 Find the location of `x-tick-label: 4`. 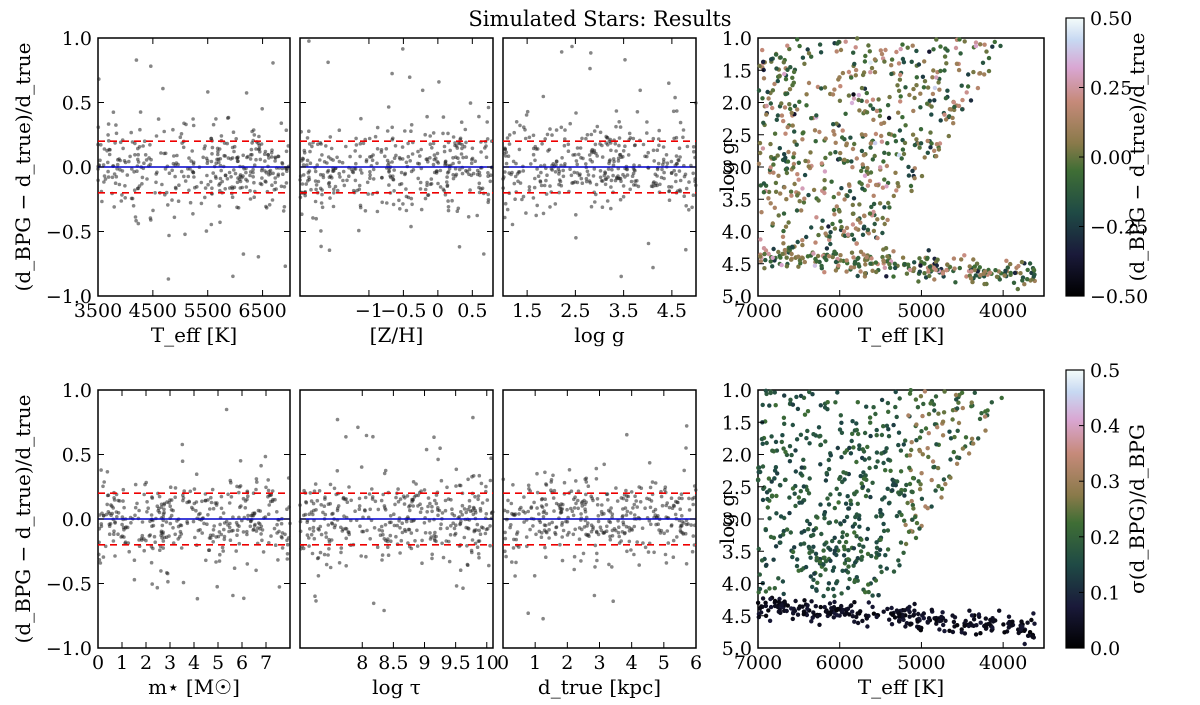

x-tick-label: 4 is located at coordinates (194, 663).